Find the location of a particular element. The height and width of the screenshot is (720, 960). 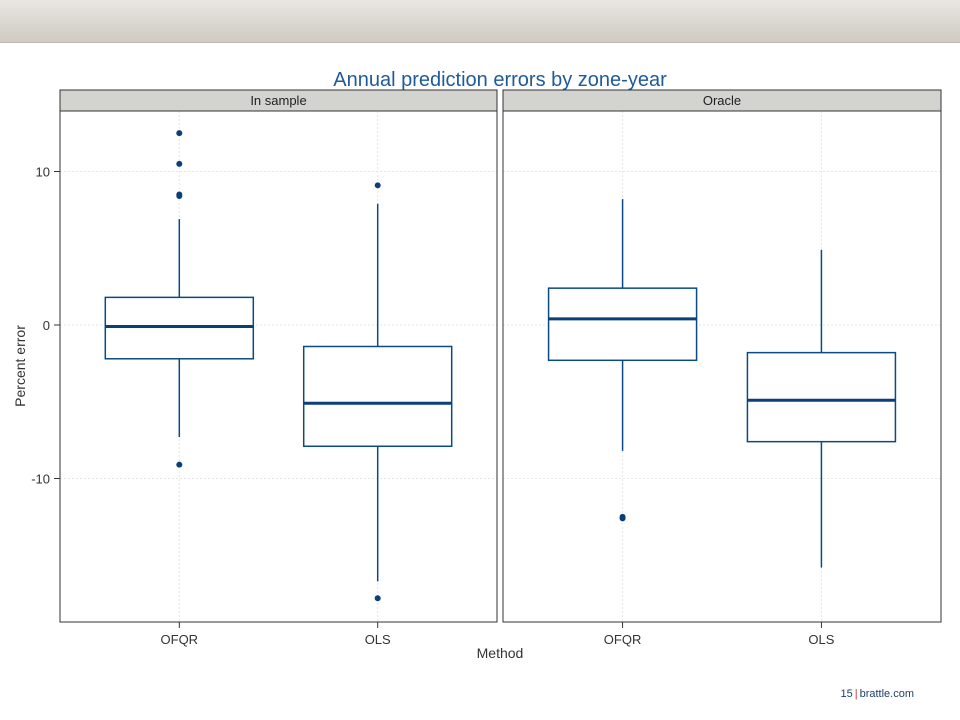

y-tick-label: 0 is located at coordinates (46, 325).